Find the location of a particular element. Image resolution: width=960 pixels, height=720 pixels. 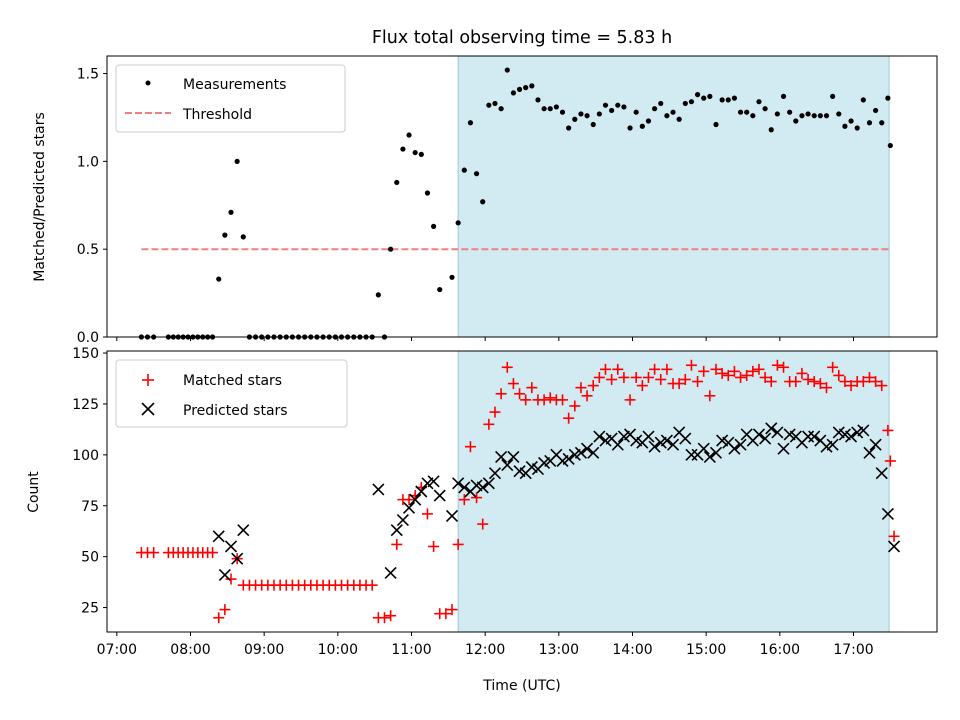

legend-matched-marker is located at coordinates (148, 380).